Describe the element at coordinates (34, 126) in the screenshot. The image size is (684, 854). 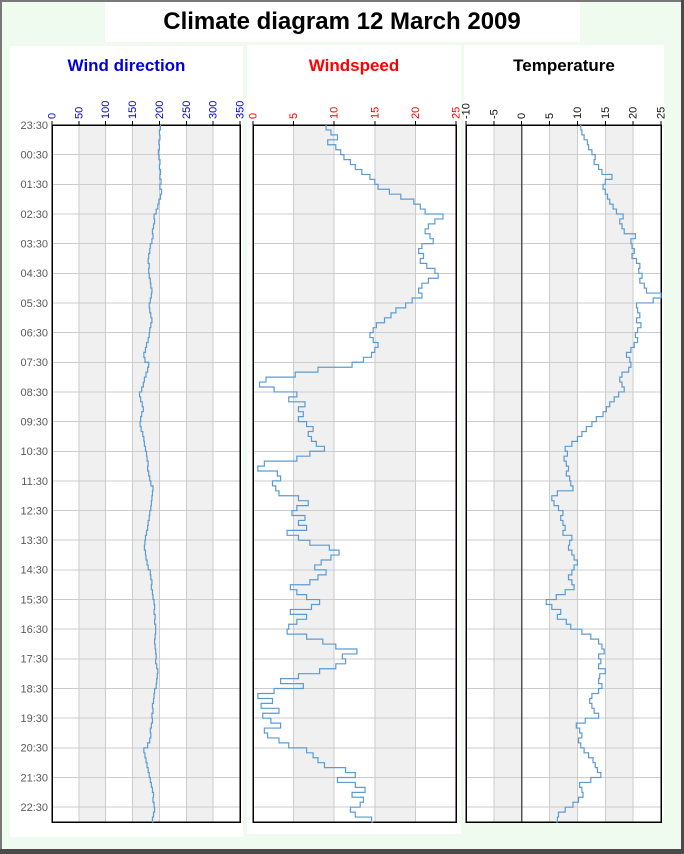
I see `time-label: 23:30` at that location.